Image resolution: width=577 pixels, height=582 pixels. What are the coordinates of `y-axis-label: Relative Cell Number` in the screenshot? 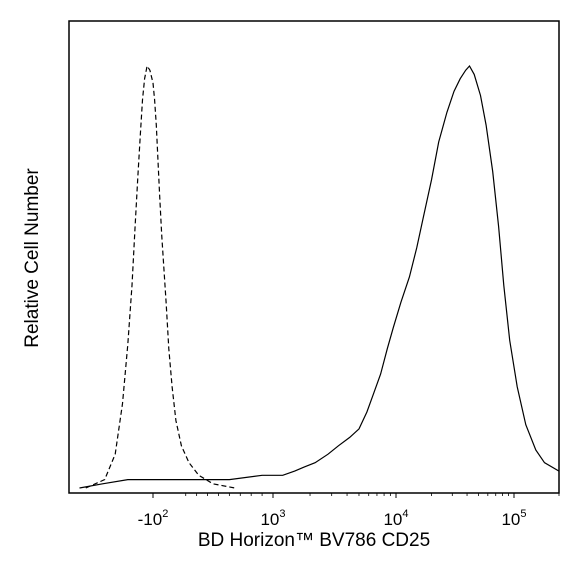 It's located at (32, 258).